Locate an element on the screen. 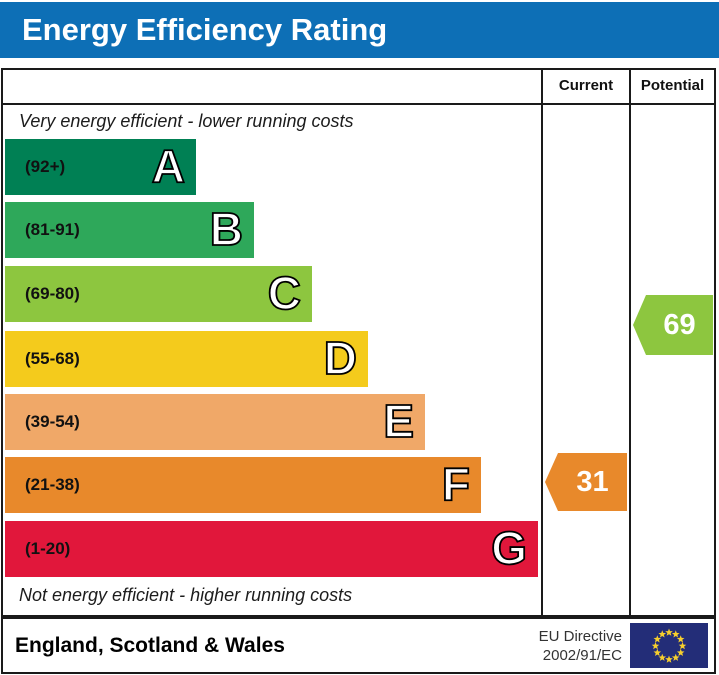 The width and height of the screenshot is (719, 675). band-d: (55-68) D is located at coordinates (186, 359).